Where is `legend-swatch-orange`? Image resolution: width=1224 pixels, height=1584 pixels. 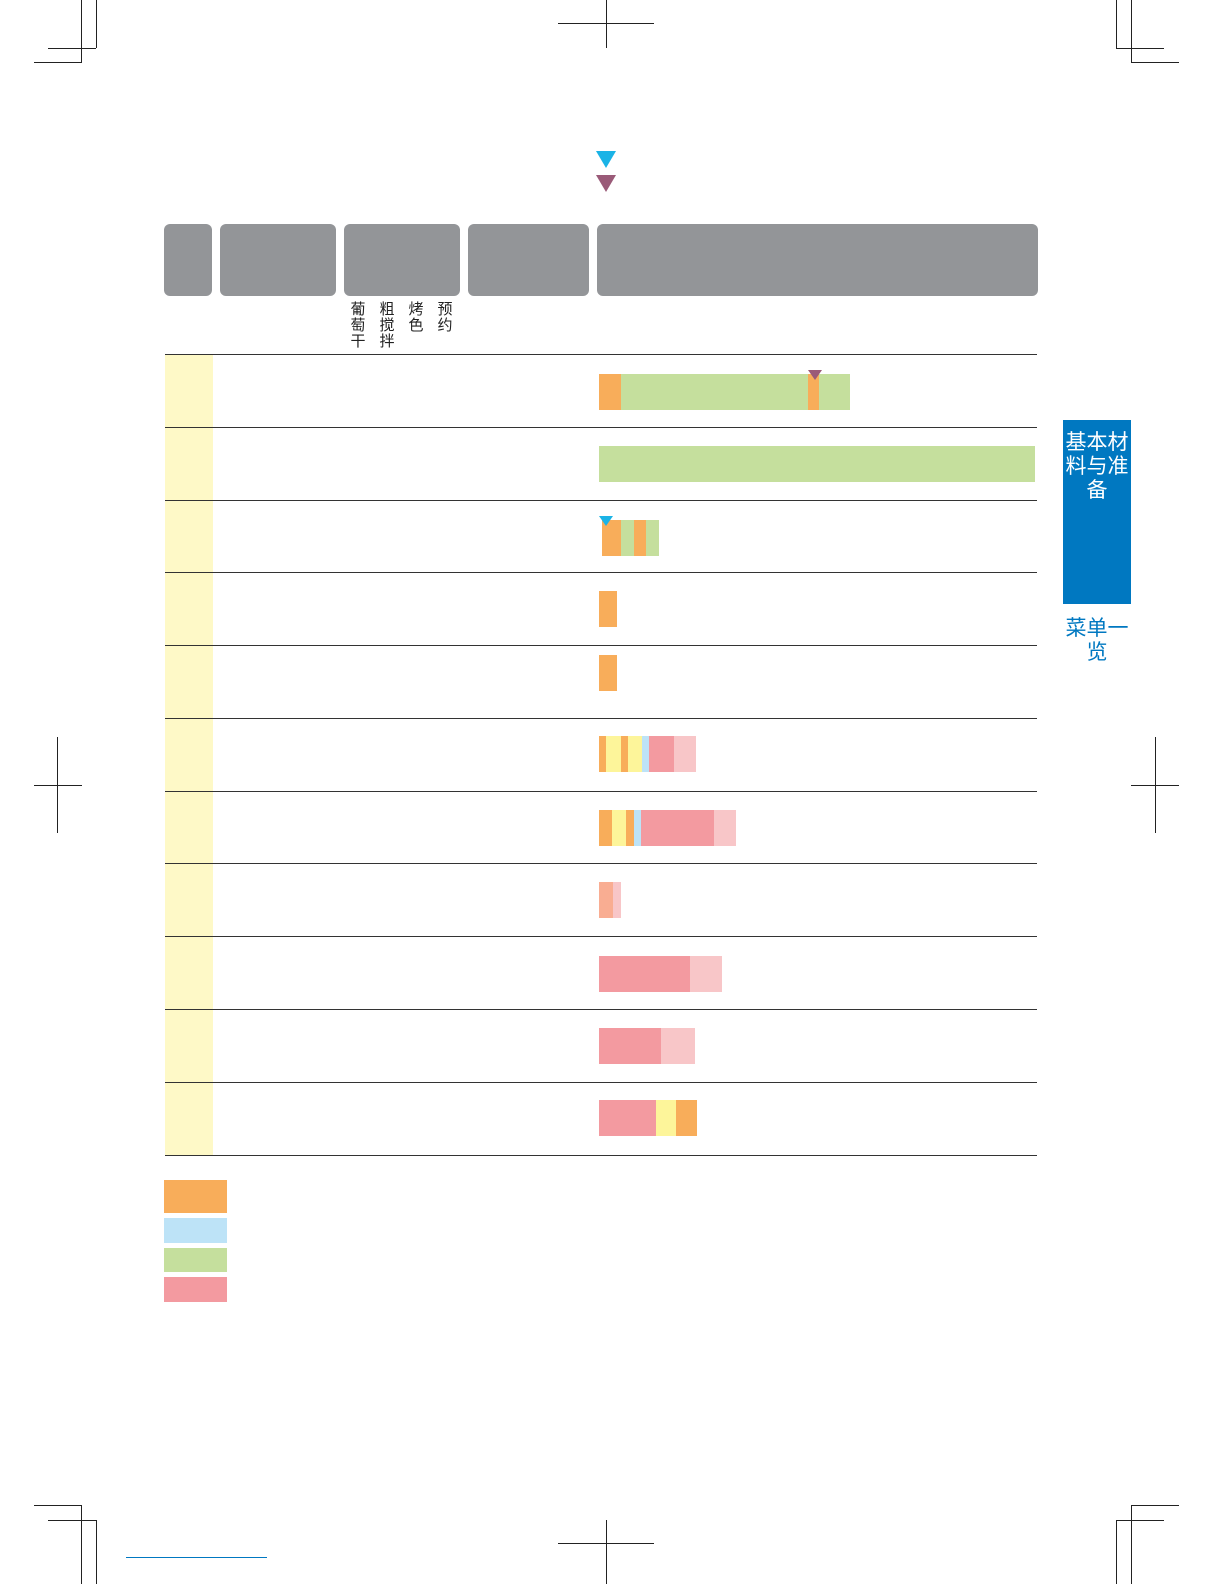 legend-swatch-orange is located at coordinates (195, 1196).